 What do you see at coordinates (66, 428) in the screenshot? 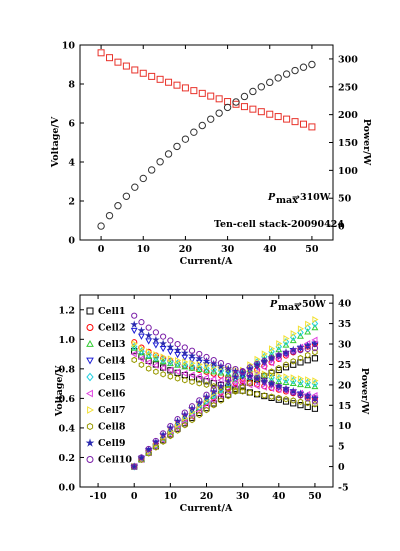
I see `y-tick-label: 0.4` at bounding box center [66, 428].